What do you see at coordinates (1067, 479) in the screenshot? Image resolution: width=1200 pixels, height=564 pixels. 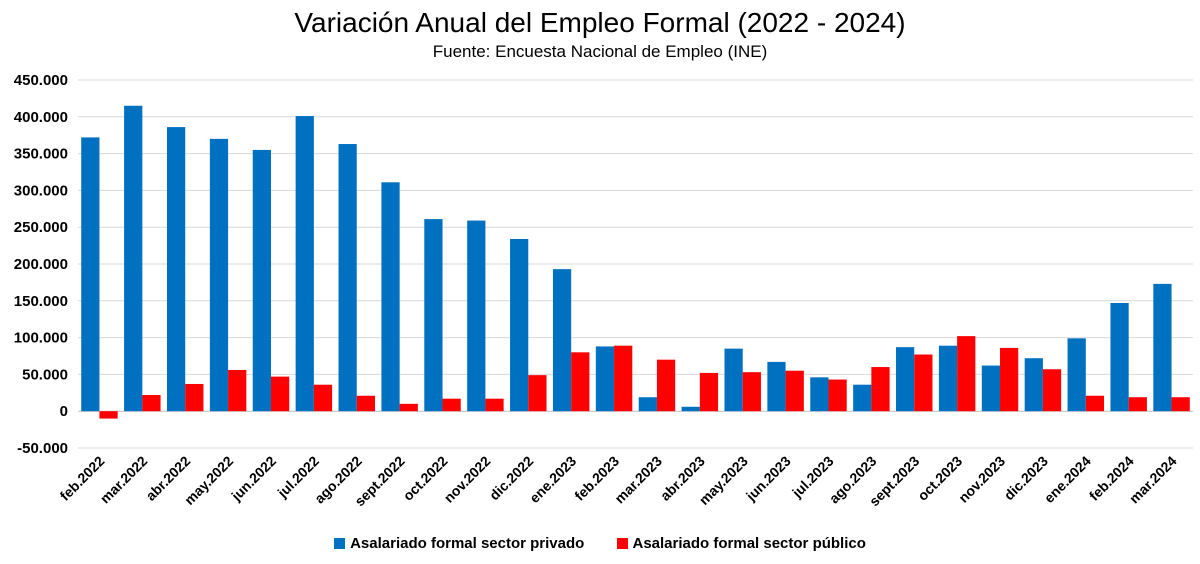 I see `x-tick-label: ene.2024` at bounding box center [1067, 479].